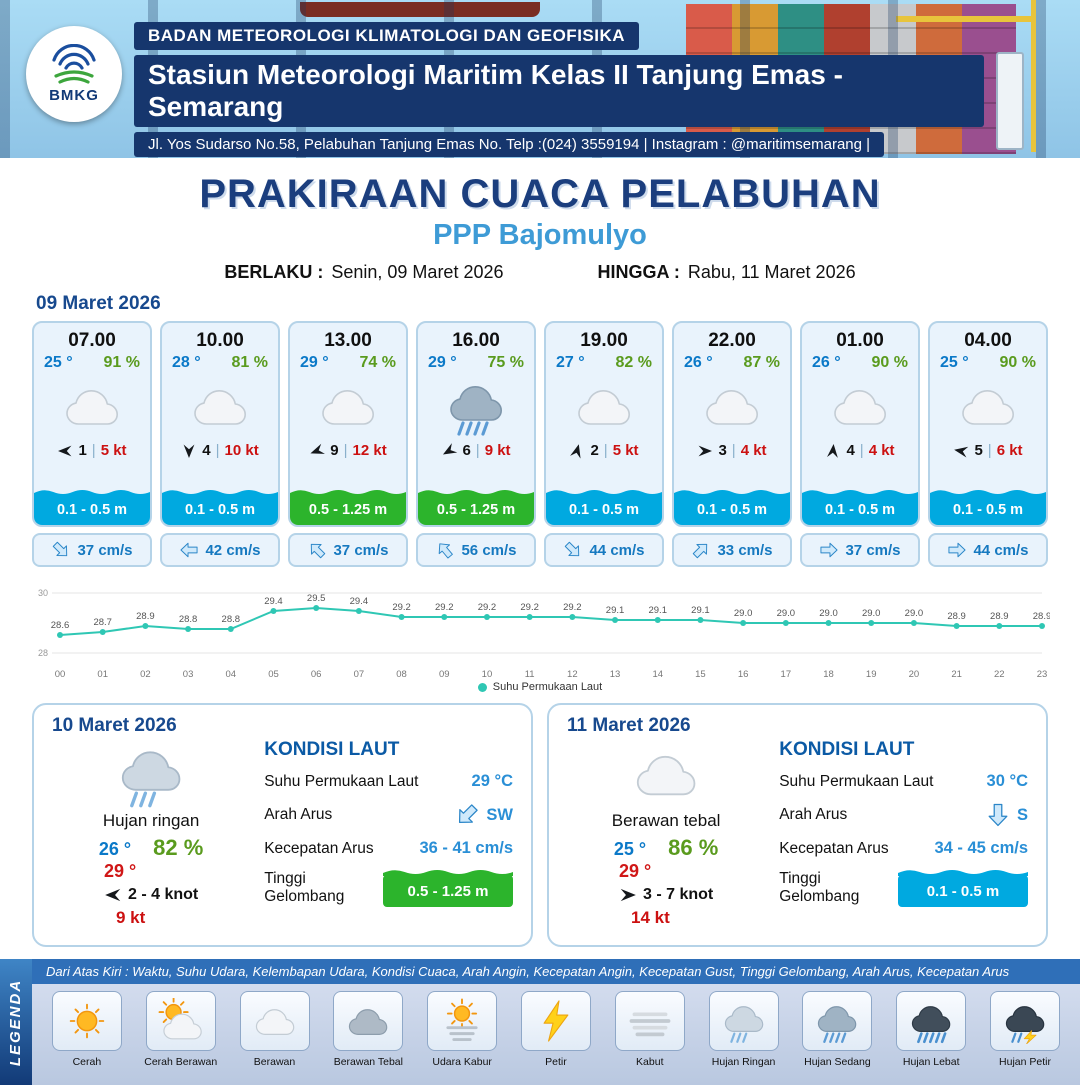 This screenshot has width=1080, height=1085. I want to click on humidity: 90 %, so click(1017, 362).